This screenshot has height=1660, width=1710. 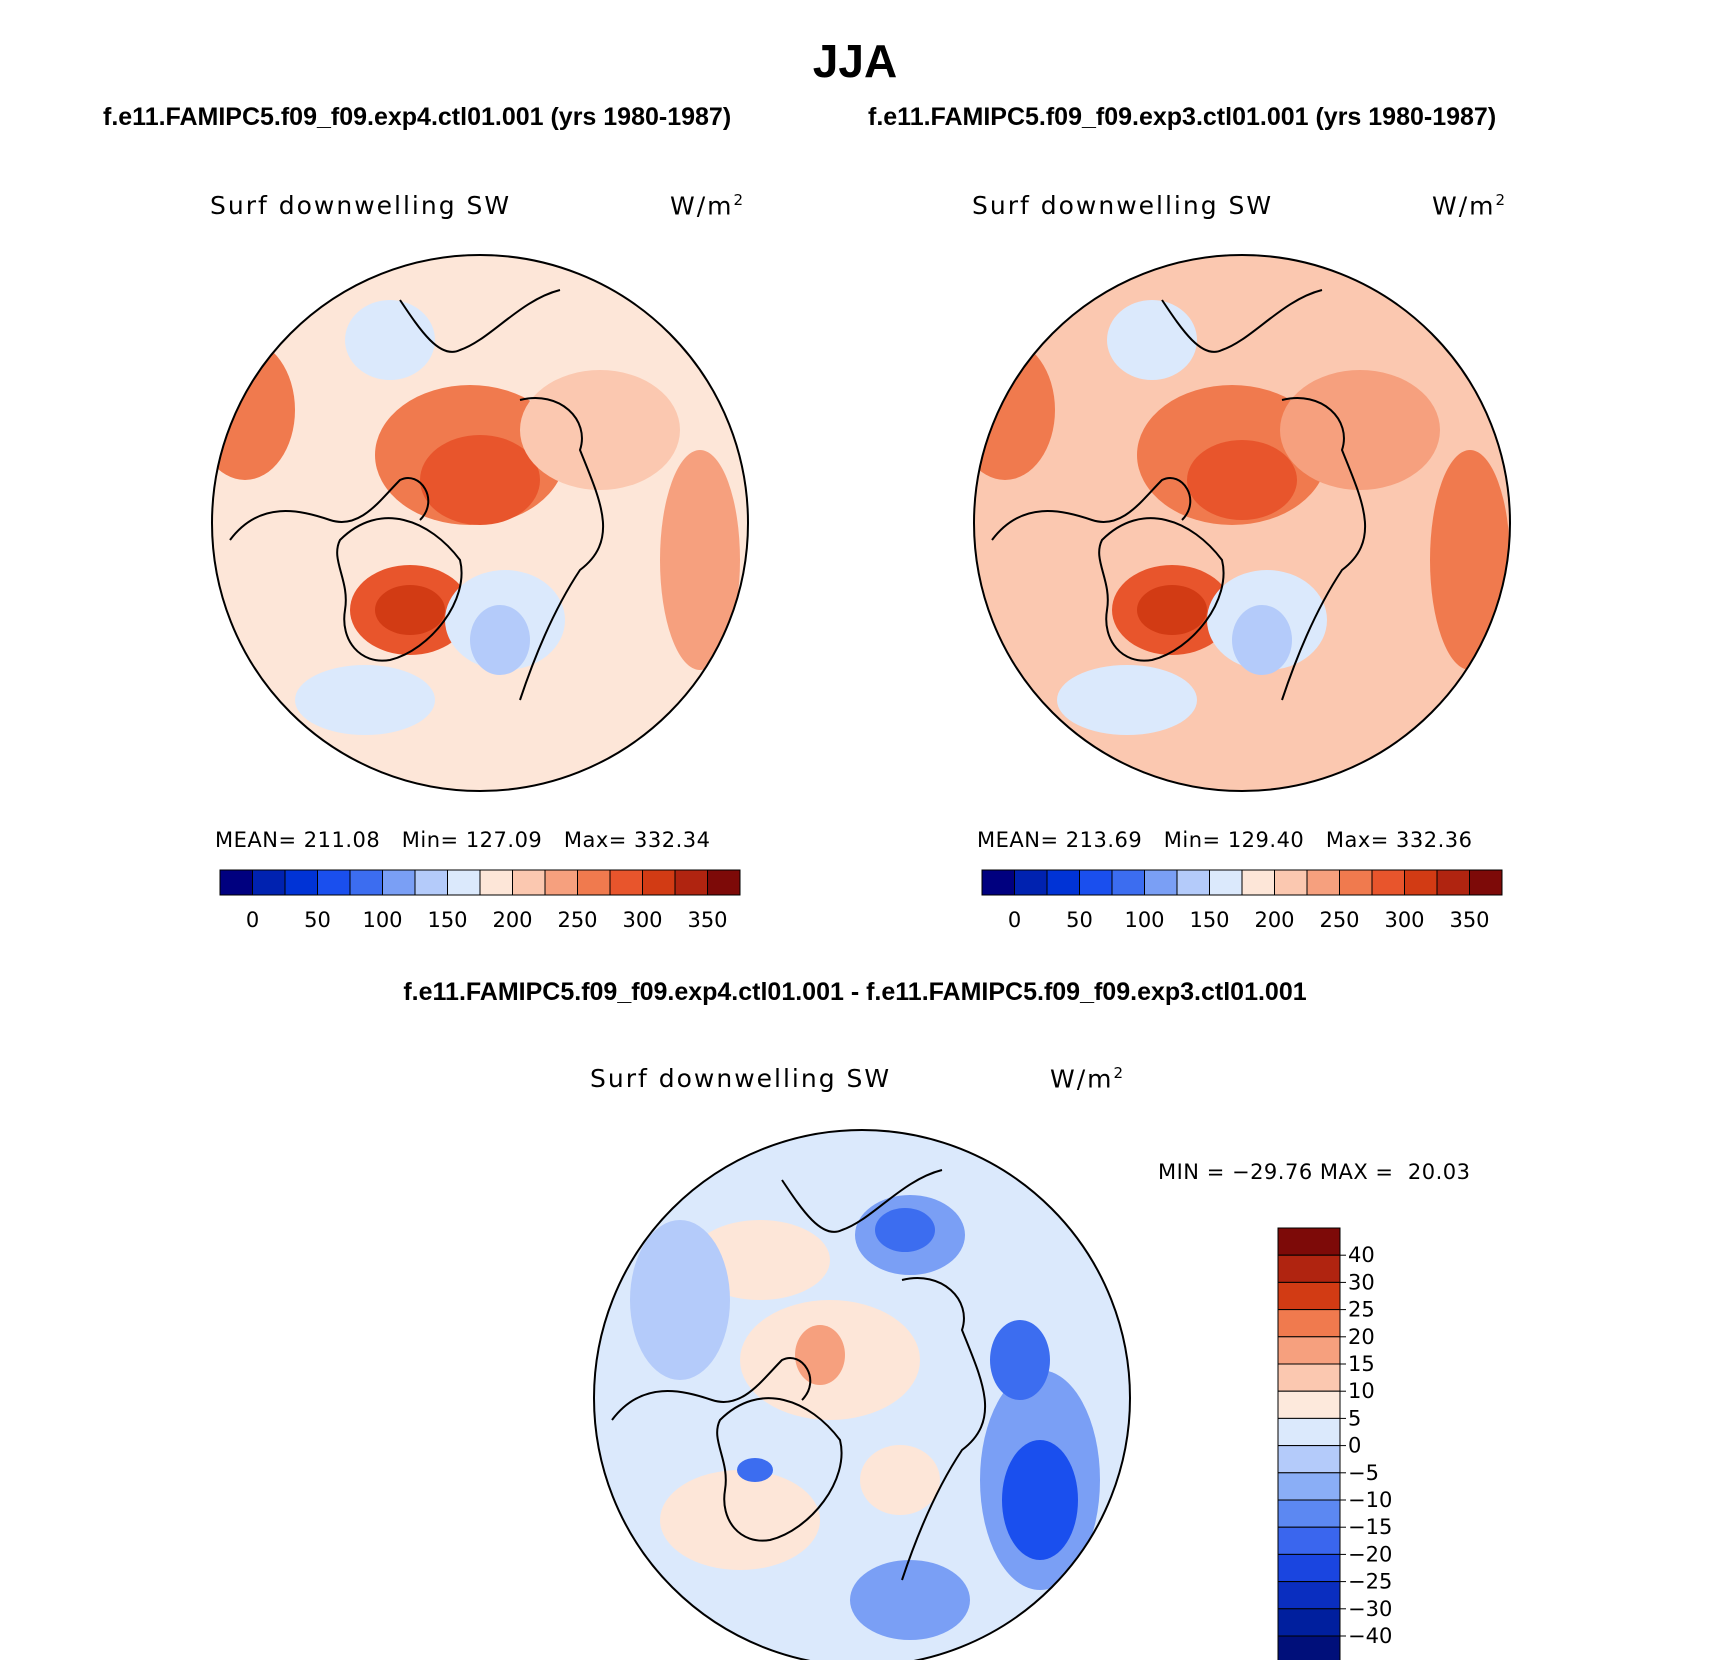 What do you see at coordinates (329, 509) in the screenshot?
I see `left-coastline-canada` at bounding box center [329, 509].